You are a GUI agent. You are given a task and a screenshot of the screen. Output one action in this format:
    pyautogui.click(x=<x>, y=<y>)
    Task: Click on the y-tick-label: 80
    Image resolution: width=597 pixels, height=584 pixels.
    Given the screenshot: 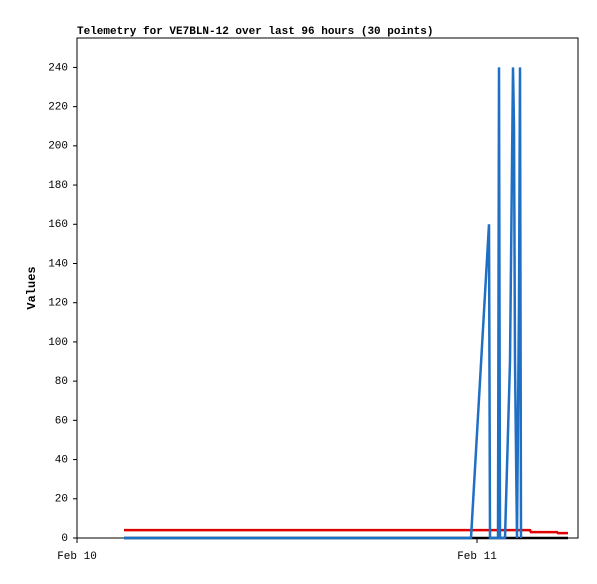 What is the action you would take?
    pyautogui.click(x=61, y=382)
    